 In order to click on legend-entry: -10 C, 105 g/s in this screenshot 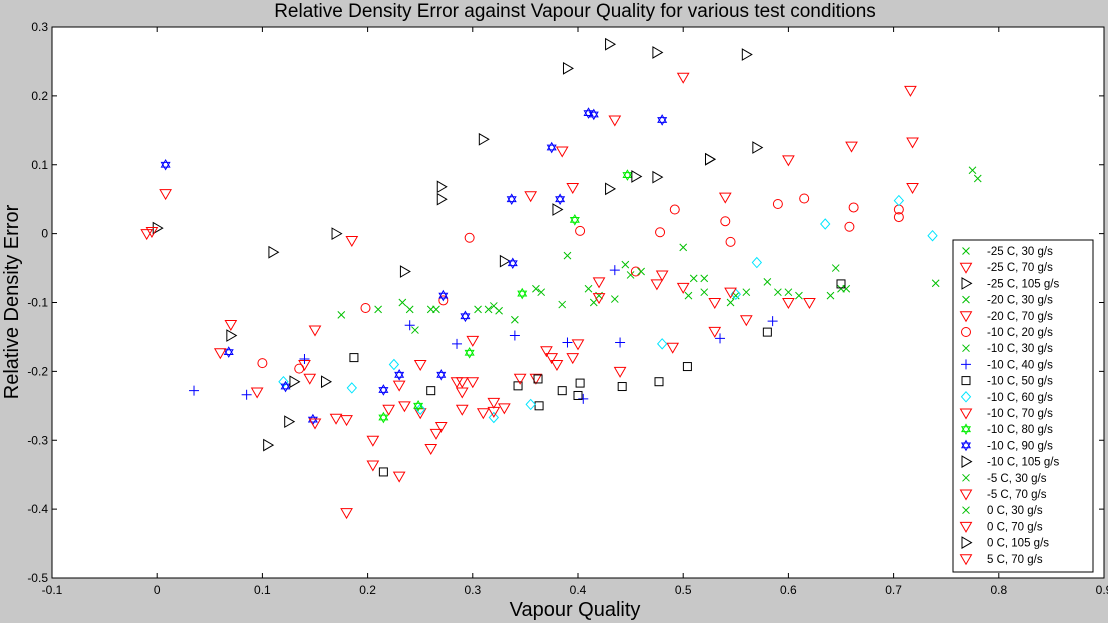, I will do `click(1023, 463)`.